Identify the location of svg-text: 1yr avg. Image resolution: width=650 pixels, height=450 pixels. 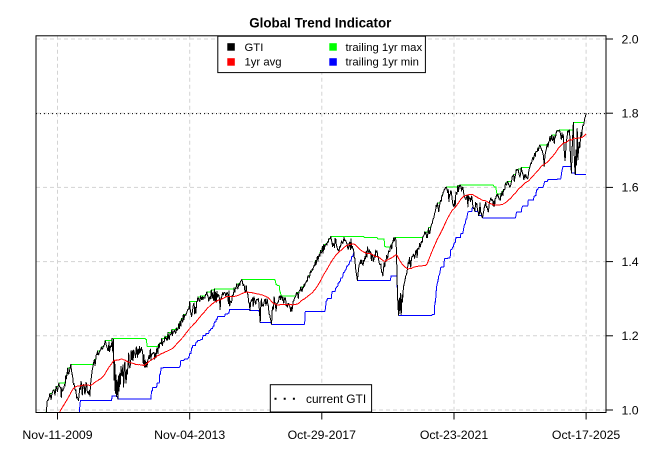
(263, 63).